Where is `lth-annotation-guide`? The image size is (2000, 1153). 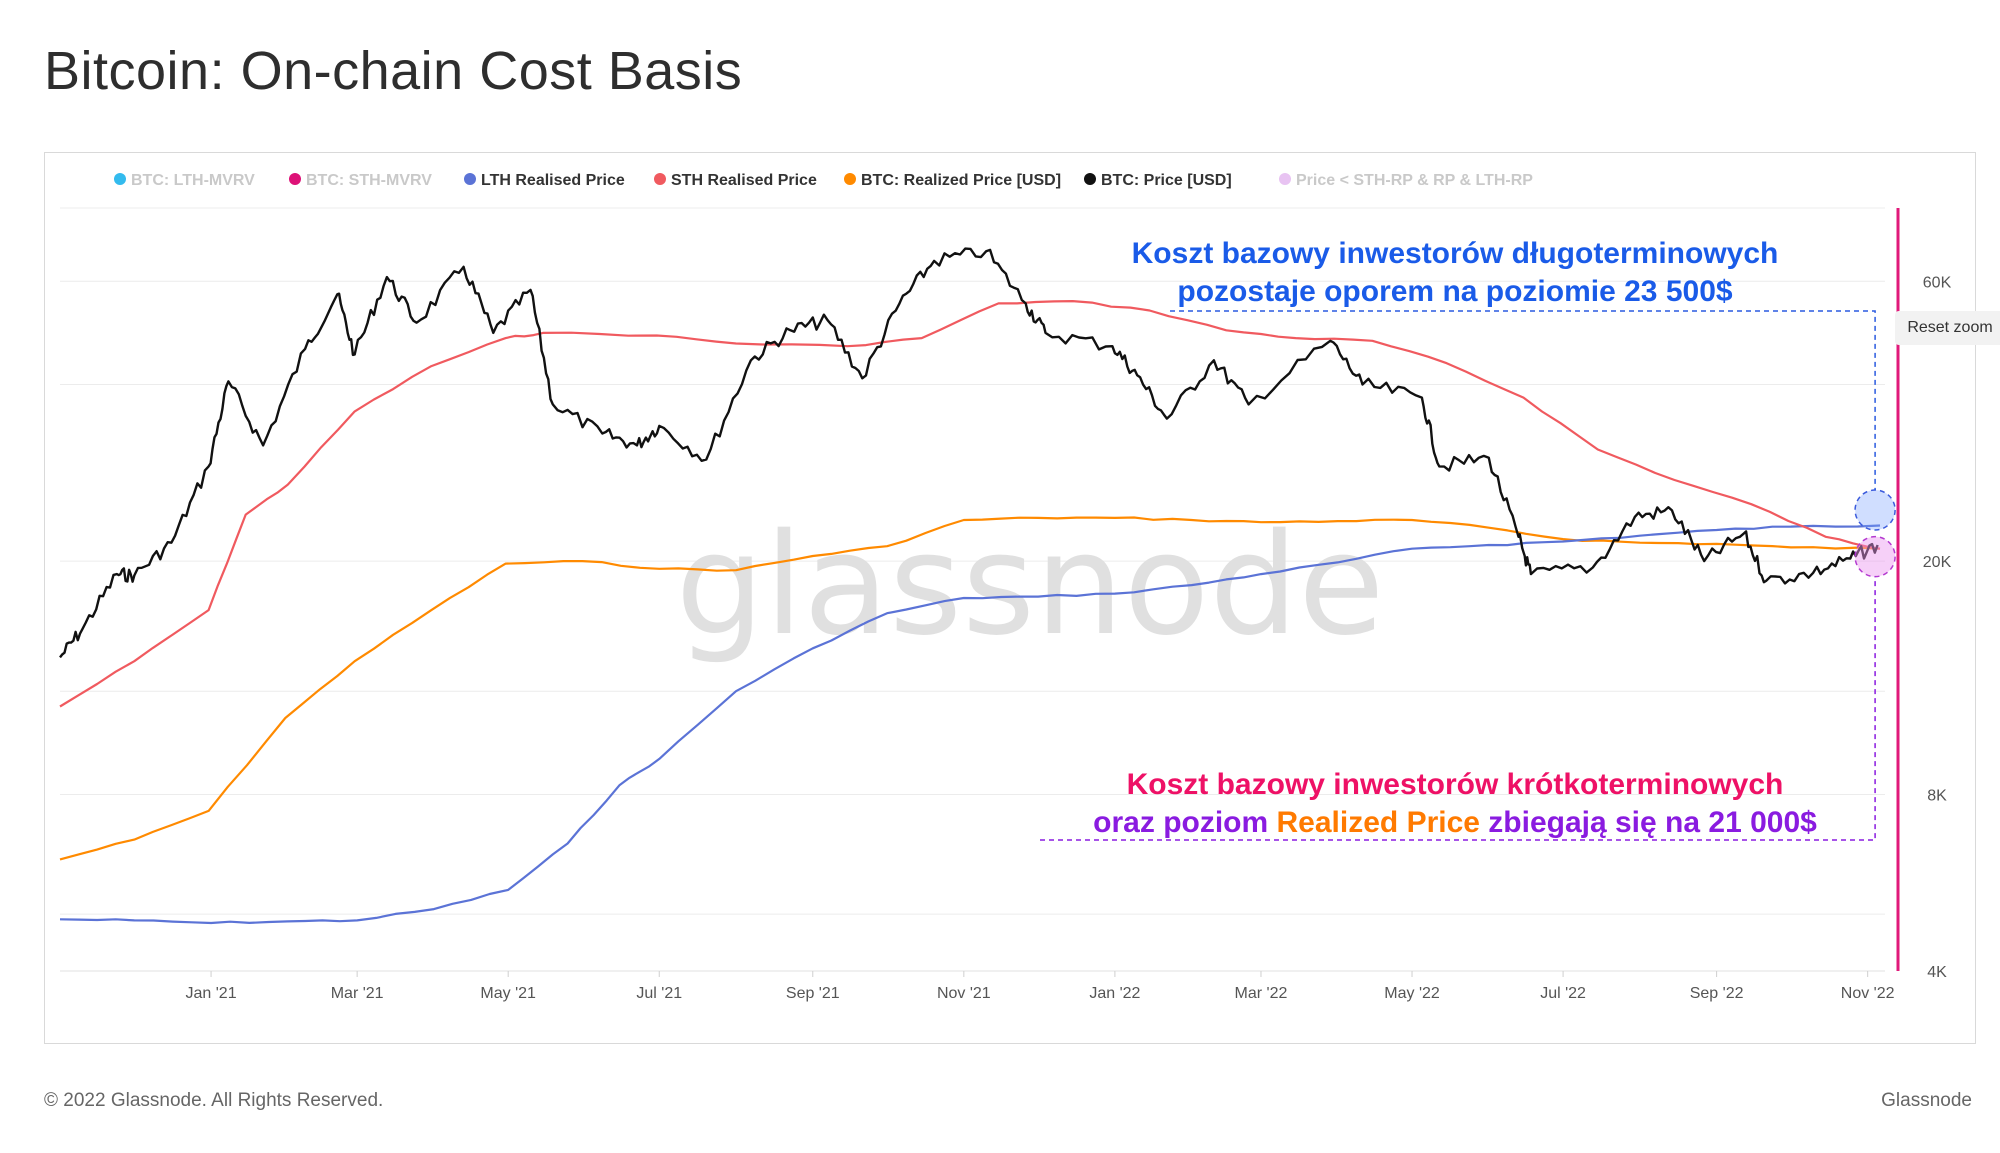 lth-annotation-guide is located at coordinates (1523, 400).